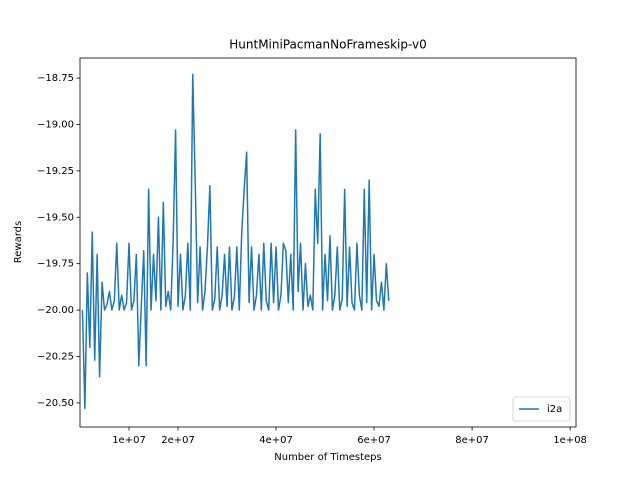  What do you see at coordinates (55, 217) in the screenshot?
I see `y-tick-label: −19.50` at bounding box center [55, 217].